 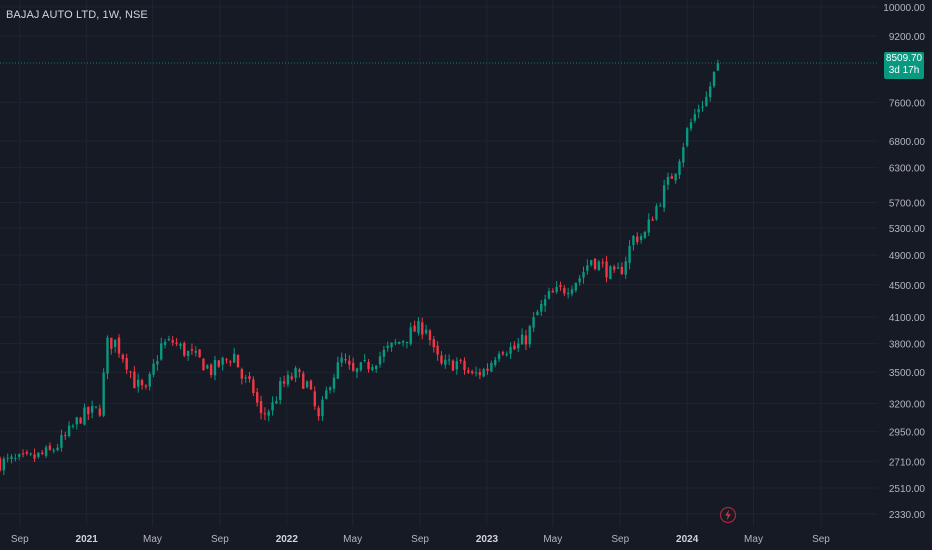 I want to click on lightning-bolt-icon, so click(x=728, y=515).